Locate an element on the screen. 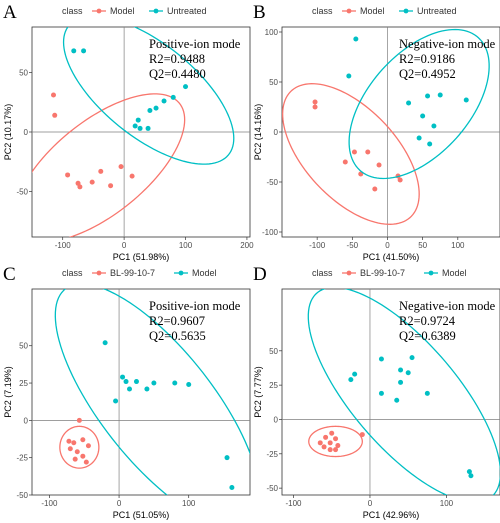  y-axis-title: PC2 (14.16%) is located at coordinates (258, 132).